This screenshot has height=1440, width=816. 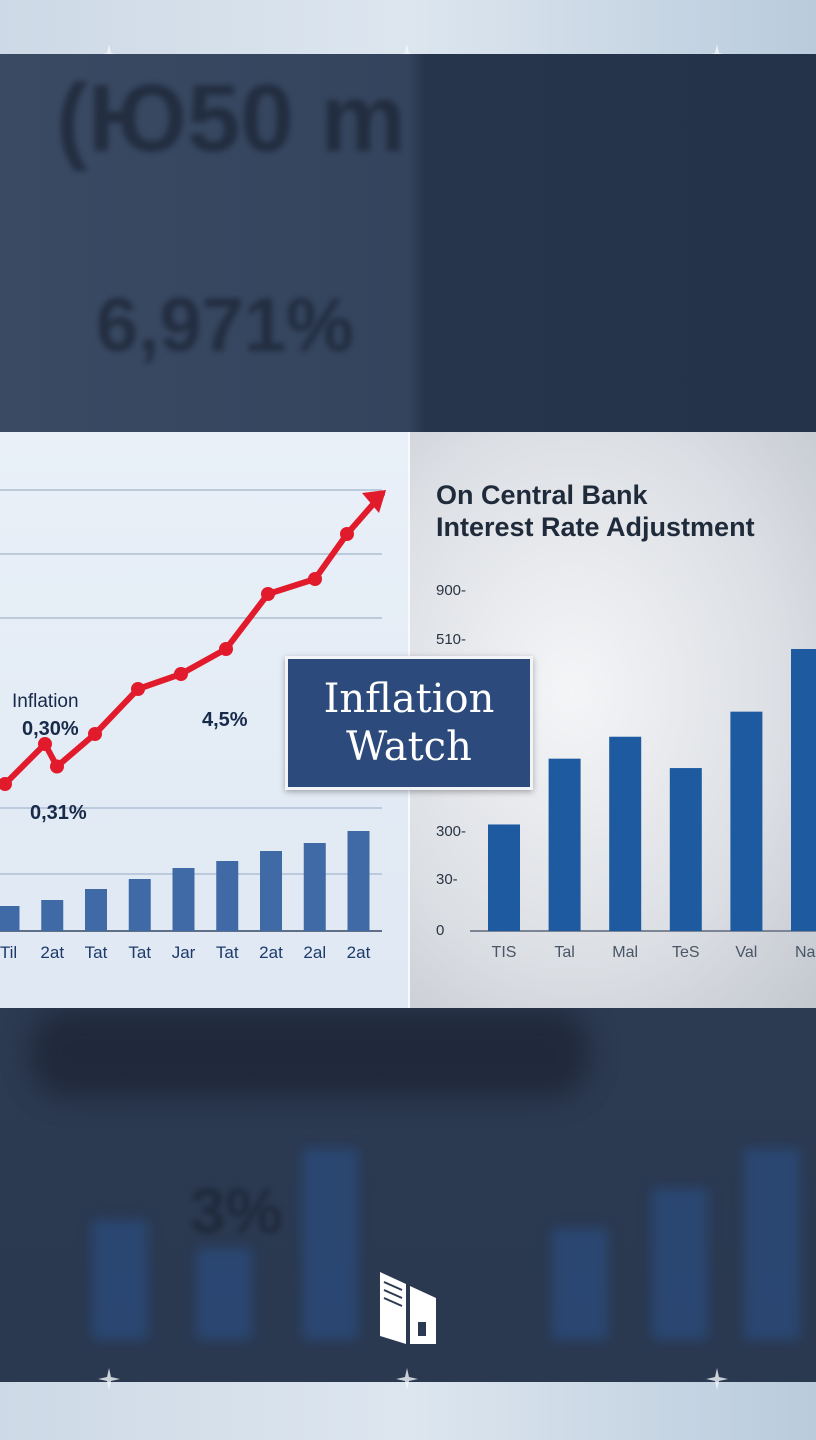 What do you see at coordinates (408, 33) in the screenshot?
I see `top-strip` at bounding box center [408, 33].